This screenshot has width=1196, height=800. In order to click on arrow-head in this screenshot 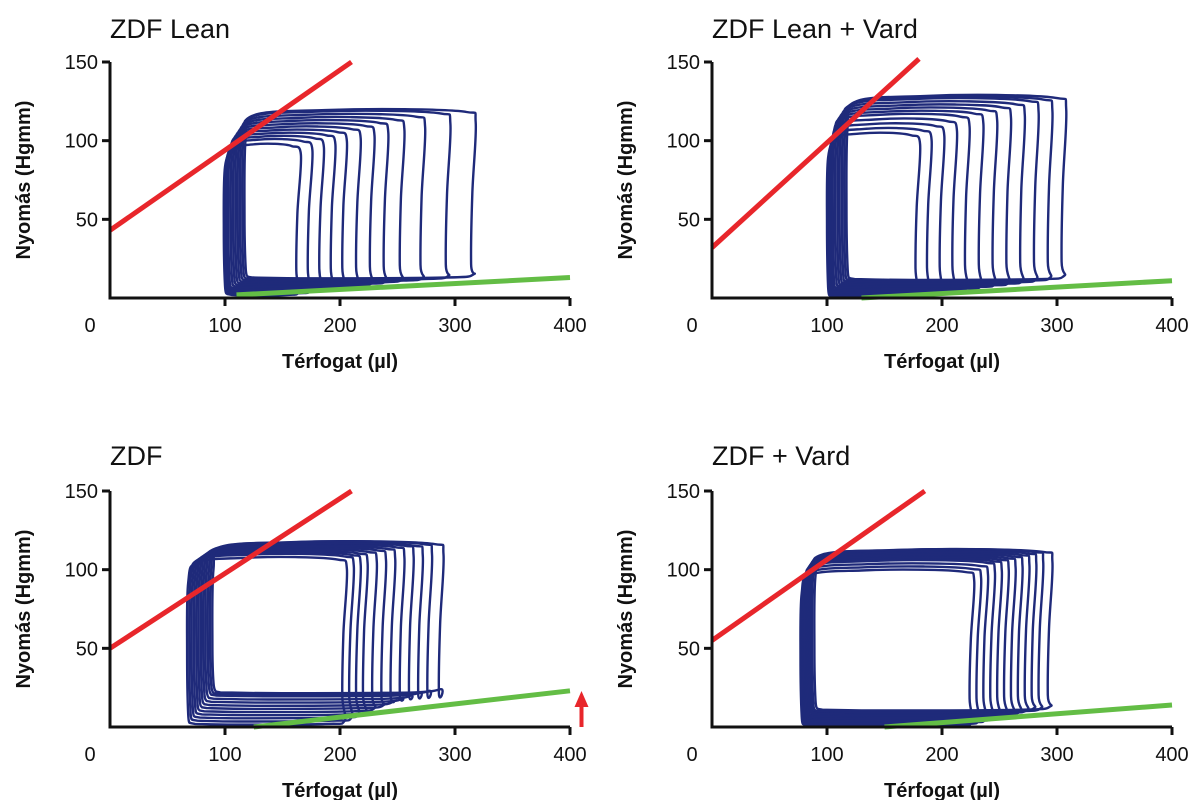, I will do `click(581, 699)`.